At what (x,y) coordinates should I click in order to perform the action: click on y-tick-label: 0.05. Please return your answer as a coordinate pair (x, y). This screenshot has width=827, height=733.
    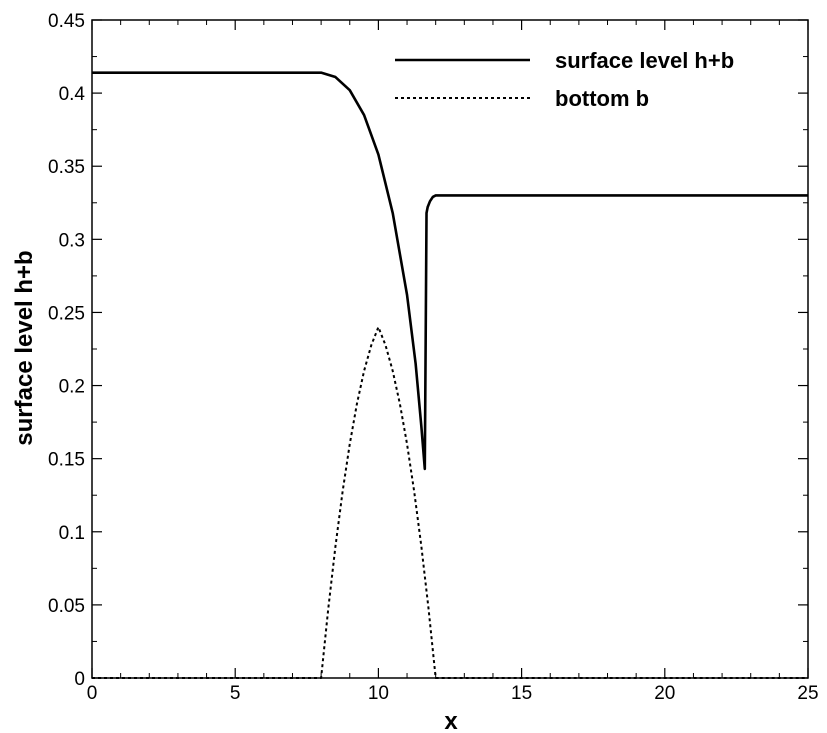
    Looking at the image, I should click on (66, 606).